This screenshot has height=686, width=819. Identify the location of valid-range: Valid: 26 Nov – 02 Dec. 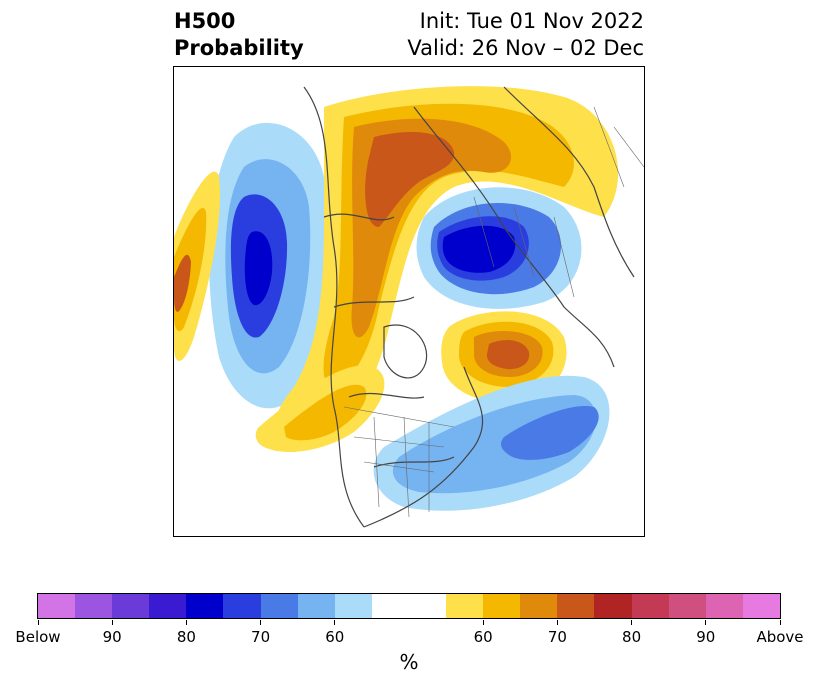
(525, 48).